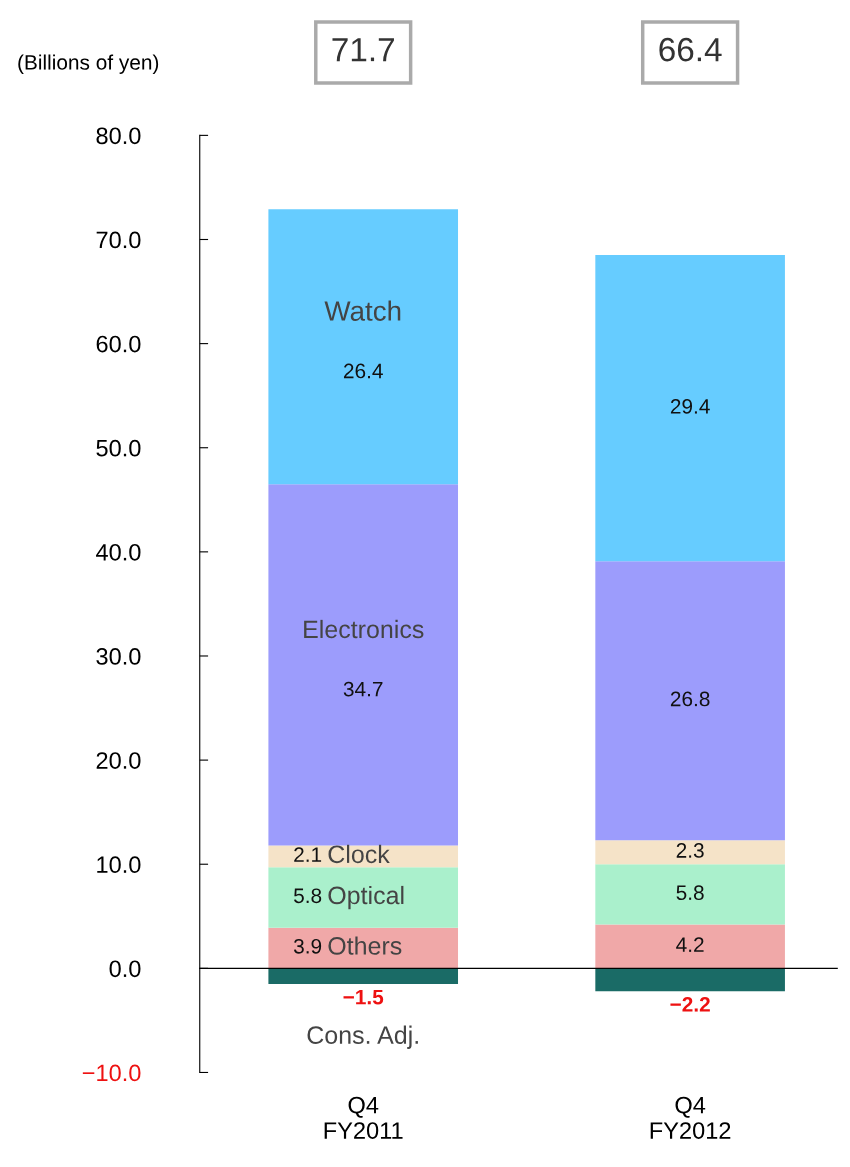  Describe the element at coordinates (88, 64) in the screenshot. I see `y-axis-title: (Billions of yen)` at that location.